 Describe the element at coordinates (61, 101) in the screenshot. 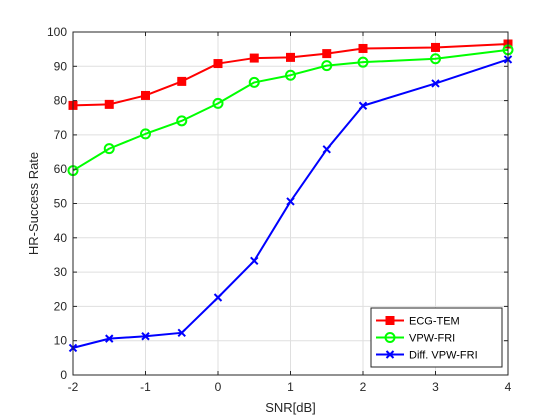

I see `y-tick-label: 80` at that location.